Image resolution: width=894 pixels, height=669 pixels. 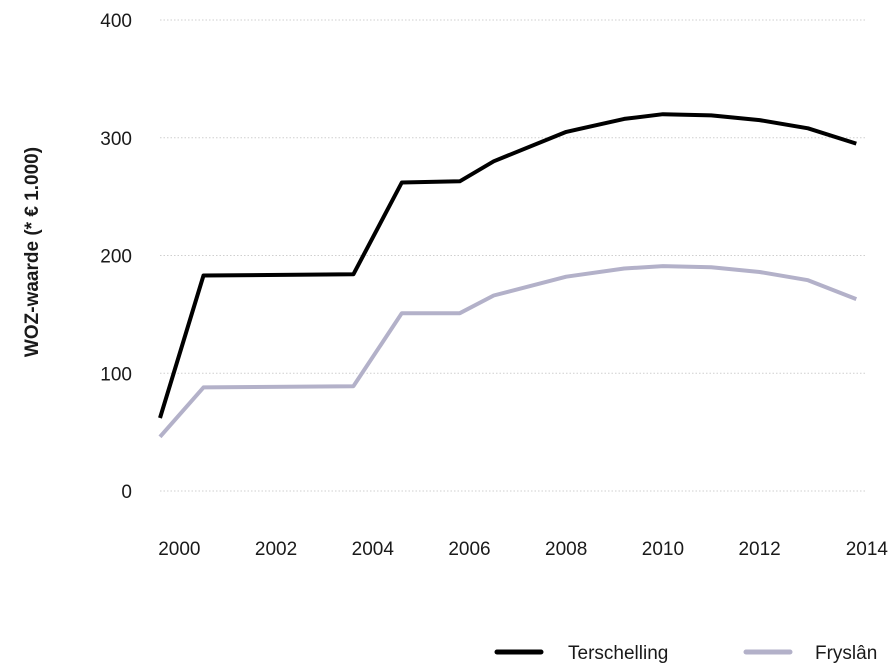 What do you see at coordinates (126, 492) in the screenshot?
I see `y-tick-label: 0` at bounding box center [126, 492].